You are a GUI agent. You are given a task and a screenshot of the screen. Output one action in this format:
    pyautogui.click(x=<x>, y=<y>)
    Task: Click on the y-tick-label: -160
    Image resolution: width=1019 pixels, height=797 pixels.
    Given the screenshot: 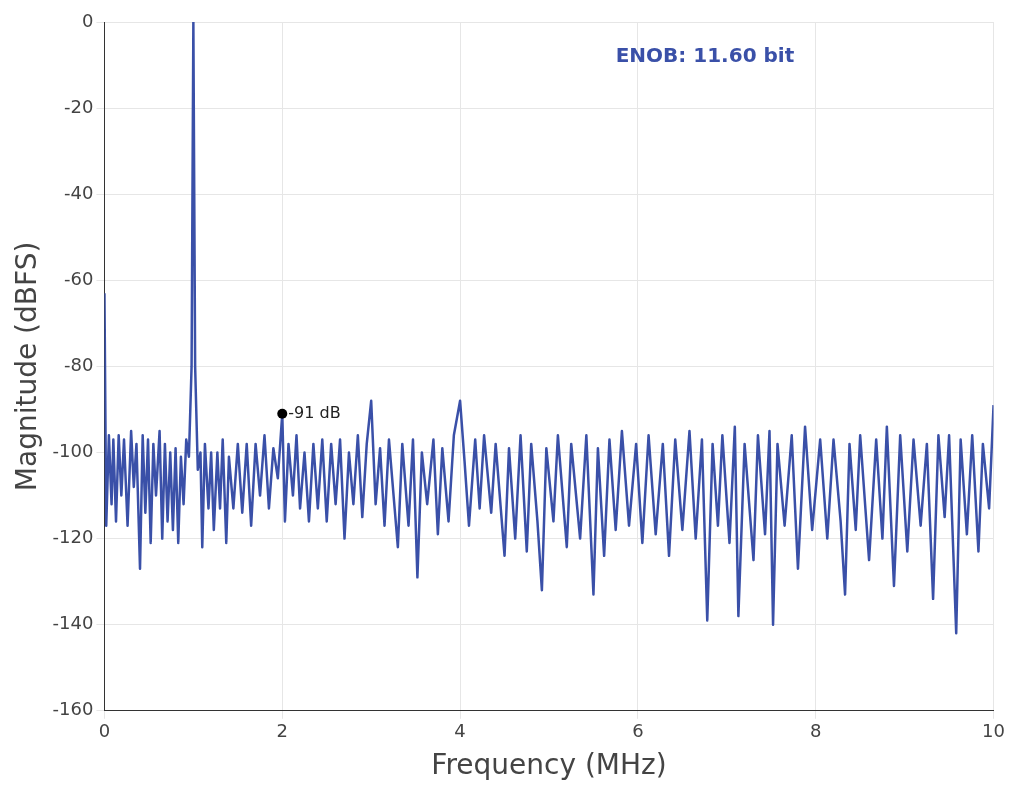 What is the action you would take?
    pyautogui.click(x=73, y=709)
    